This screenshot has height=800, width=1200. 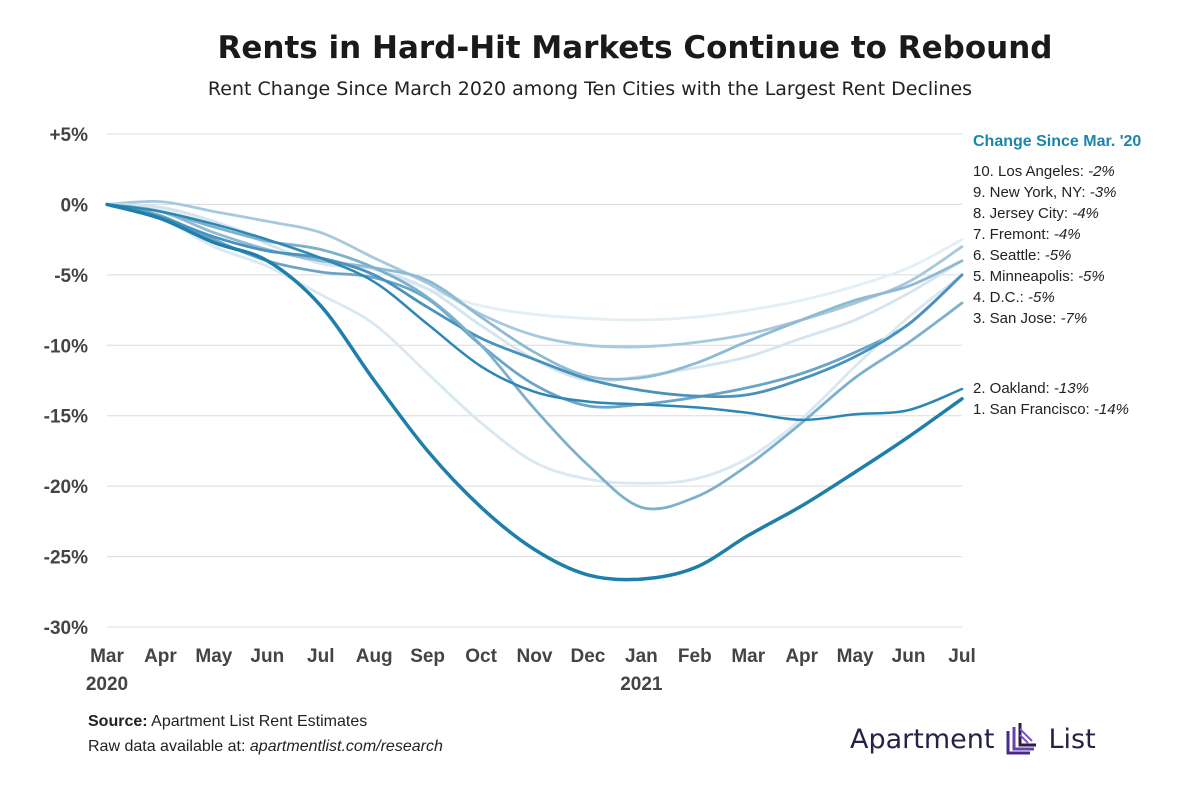 I want to click on series-line-new-york-ny, so click(x=534, y=274).